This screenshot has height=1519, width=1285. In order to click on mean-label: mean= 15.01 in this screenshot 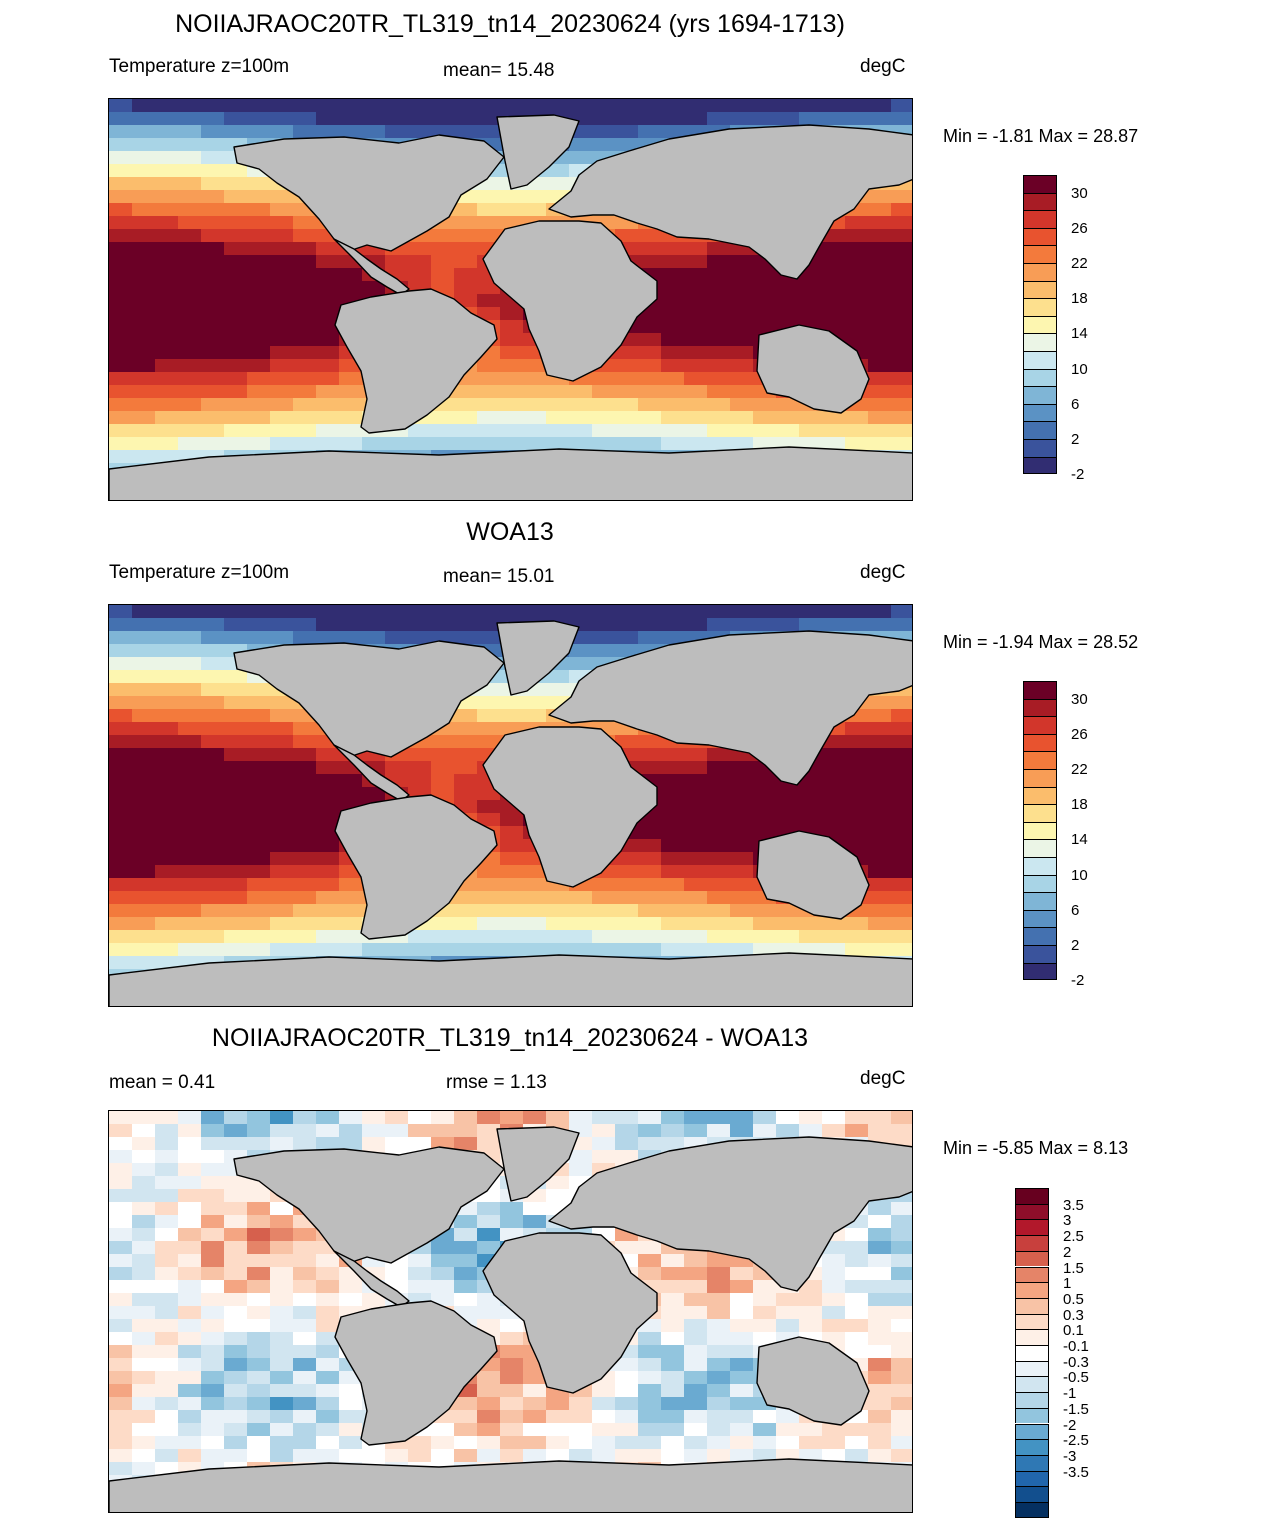, I will do `click(499, 576)`.